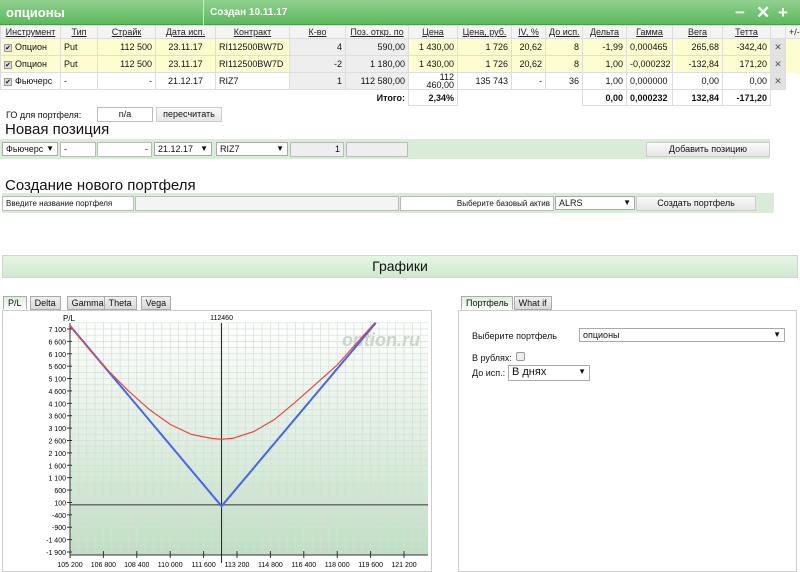 The image size is (800, 572). Describe the element at coordinates (317, 149) in the screenshot. I see `qty-field: 1` at that location.